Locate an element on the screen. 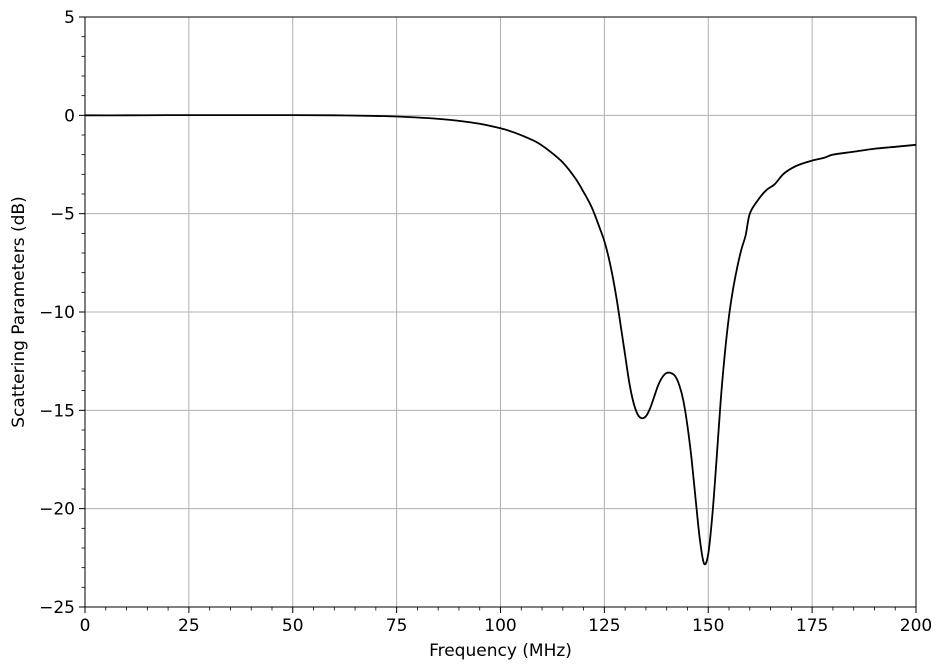  x-tick-label: 150 is located at coordinates (708, 626).